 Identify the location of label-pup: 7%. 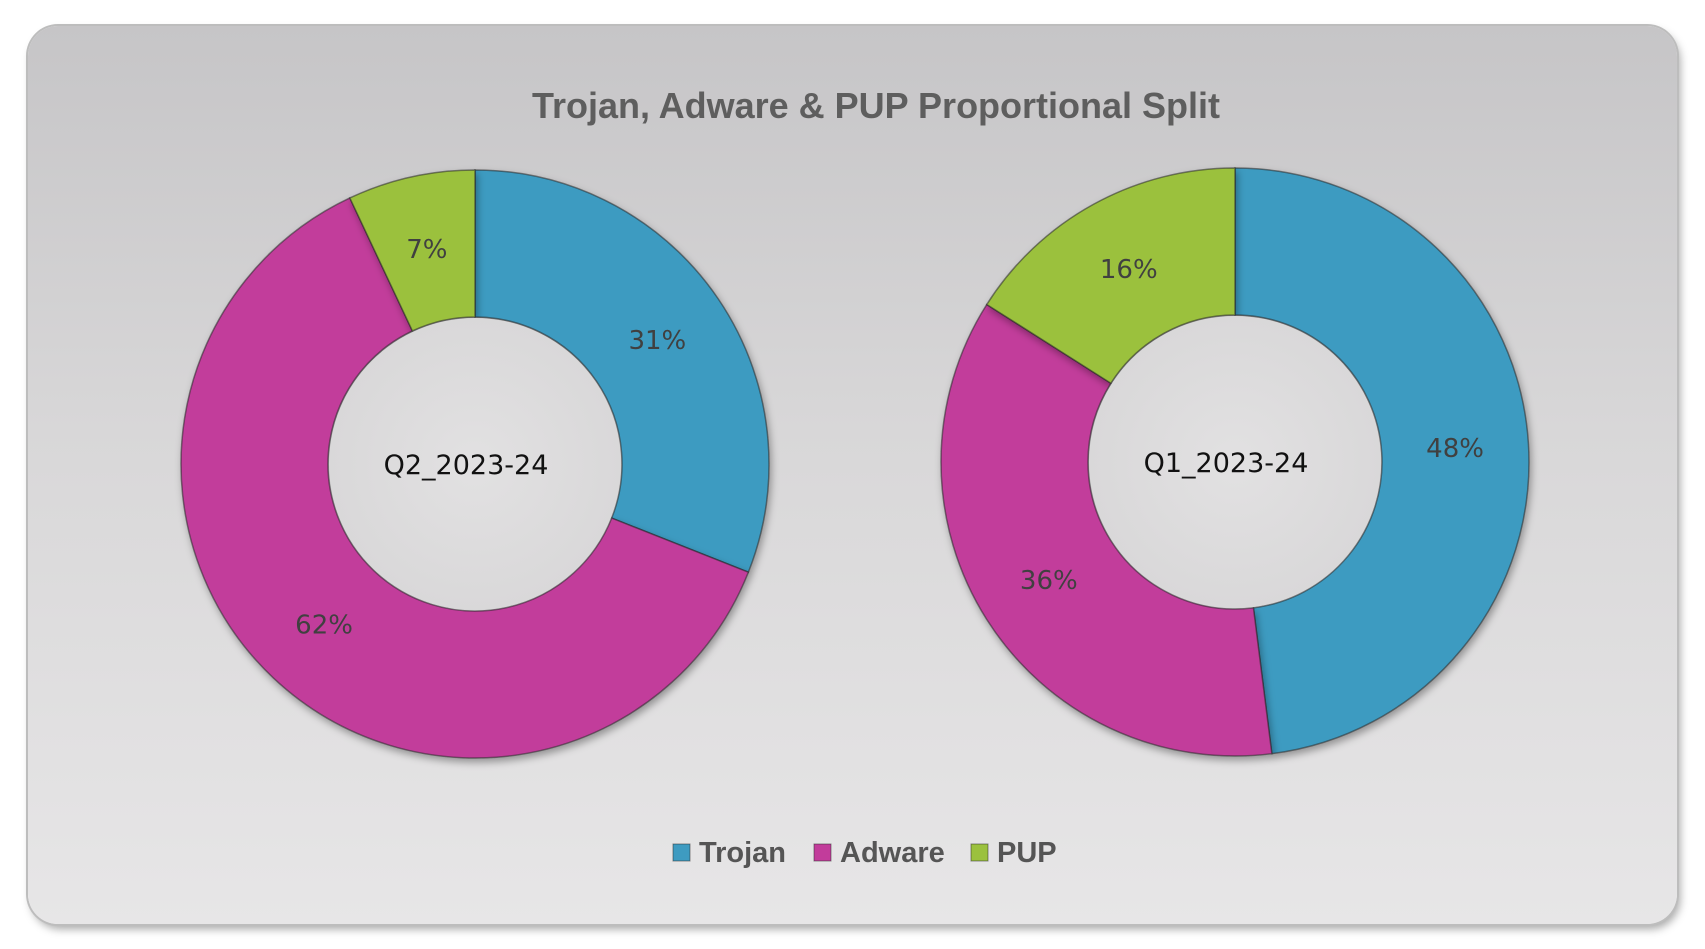
(426, 250).